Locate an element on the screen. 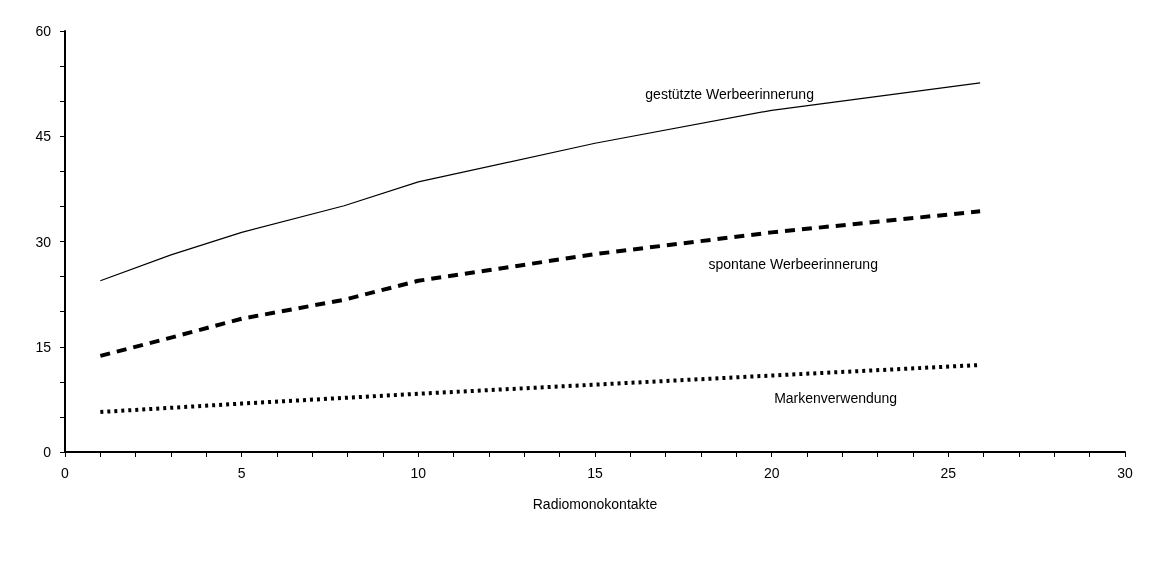  x-axis-title: Radiomonokontakte is located at coordinates (595, 504).